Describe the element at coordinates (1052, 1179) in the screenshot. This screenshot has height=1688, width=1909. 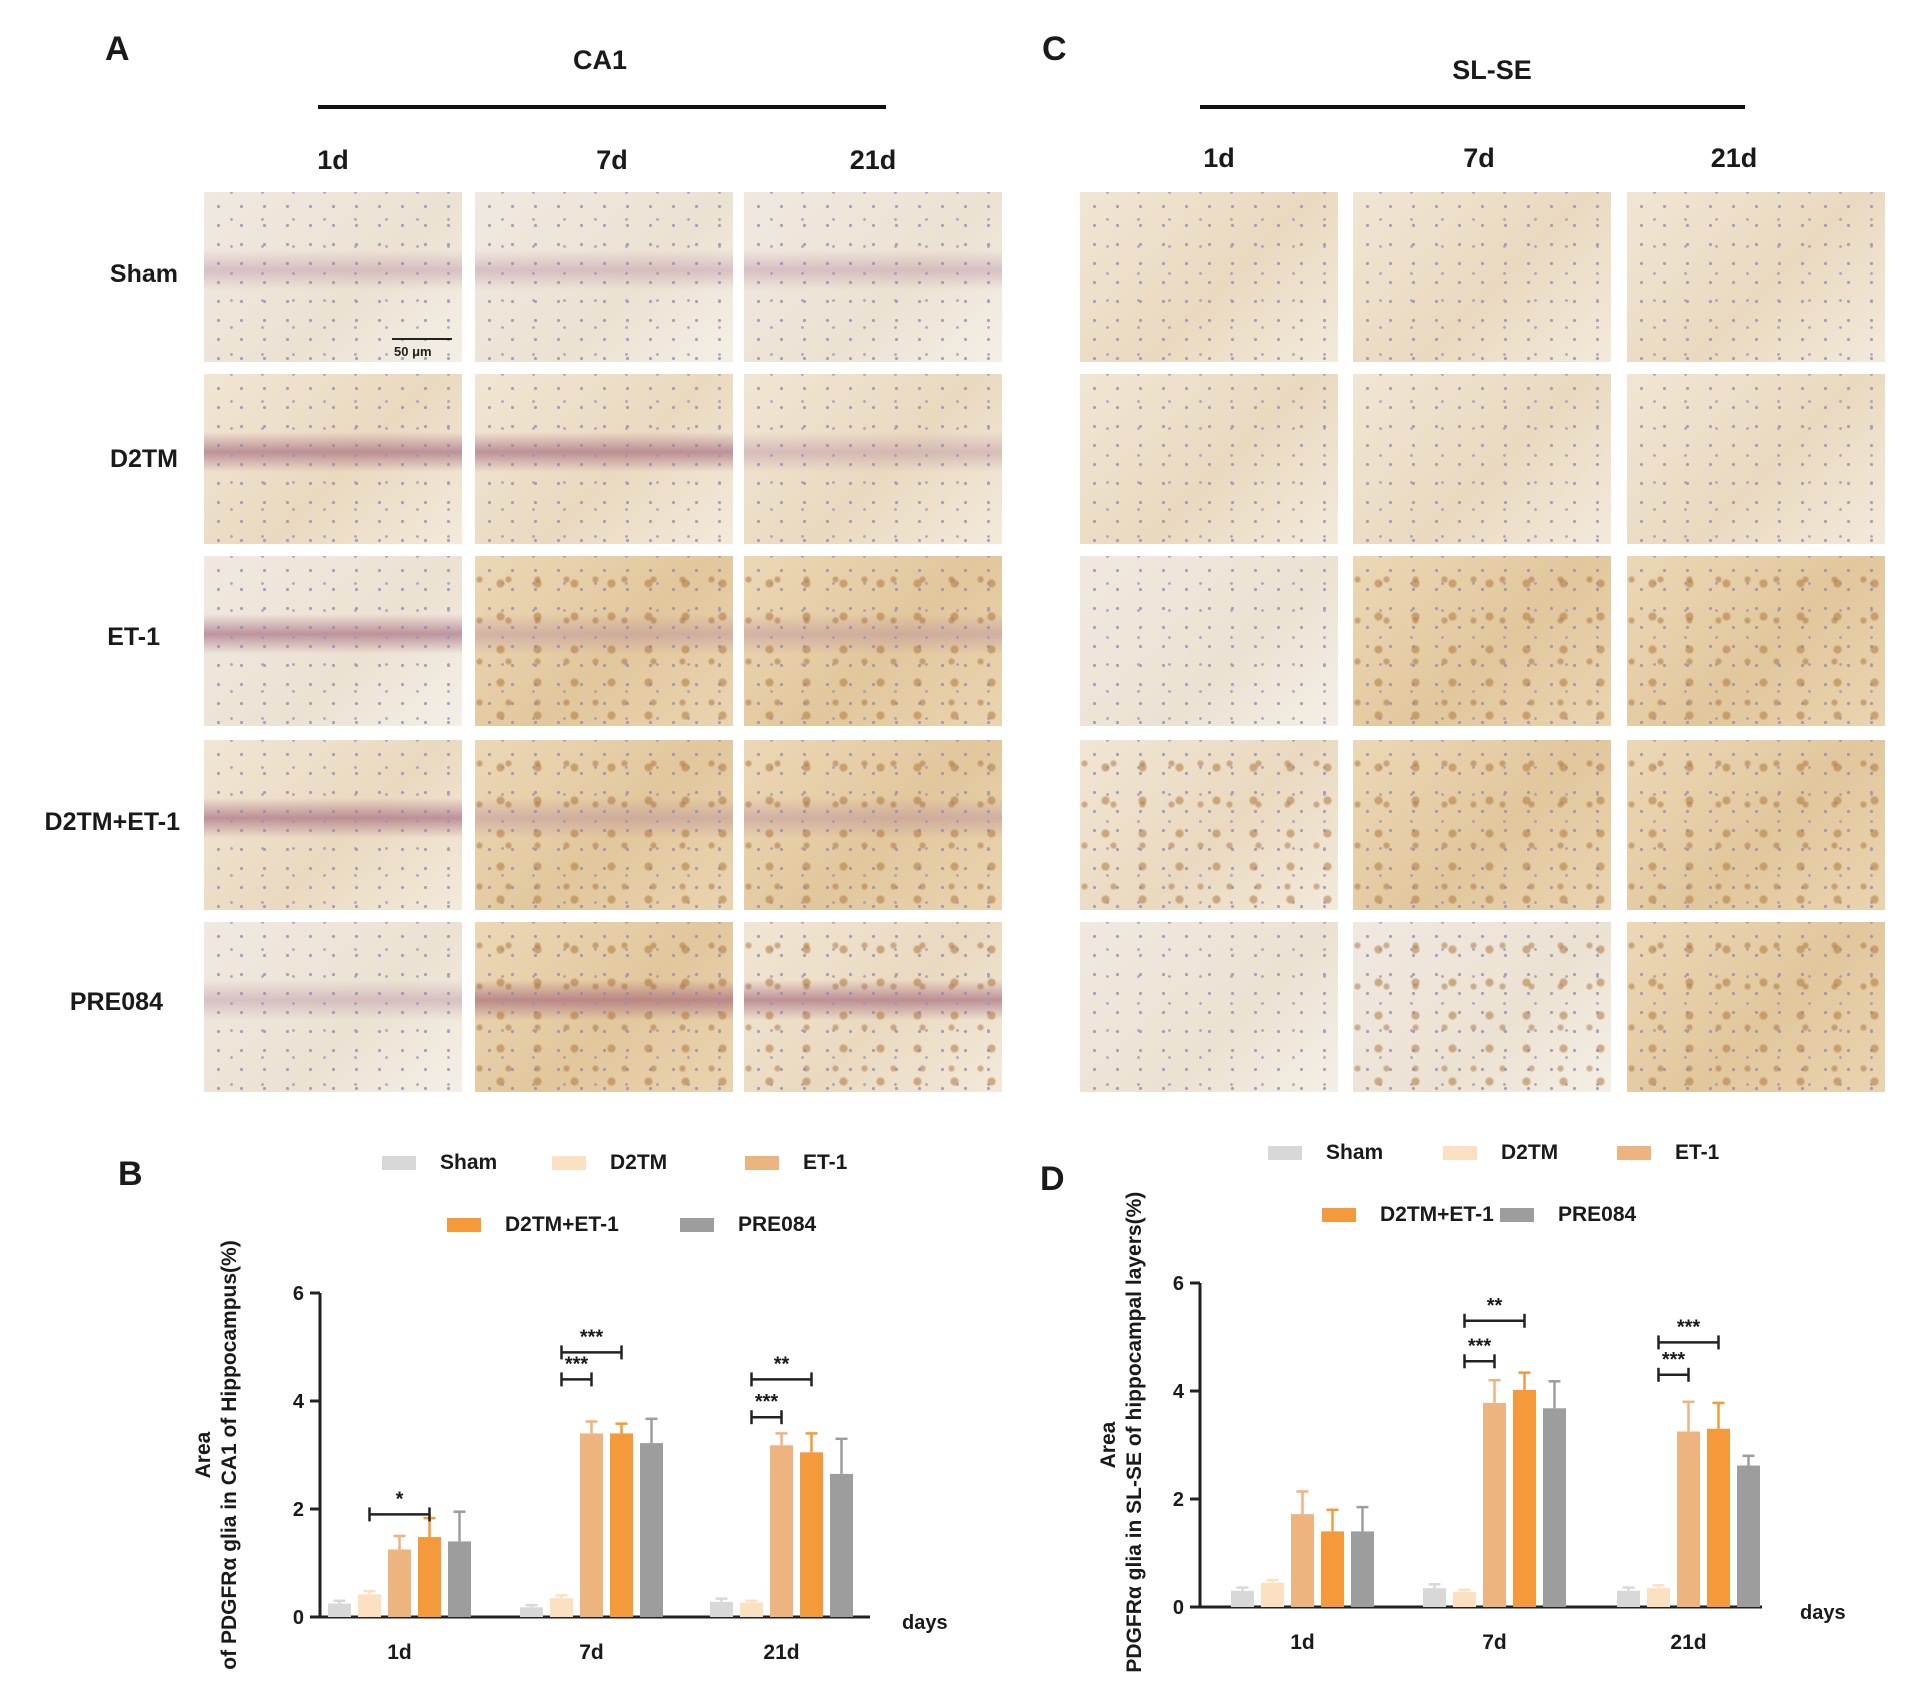
I see `panel-d-letter: D` at that location.